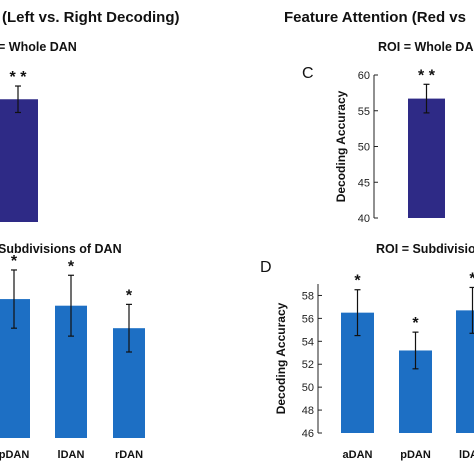  What do you see at coordinates (91, 17) in the screenshot?
I see `left-figure-title: (Left vs. Right Decoding)` at bounding box center [91, 17].